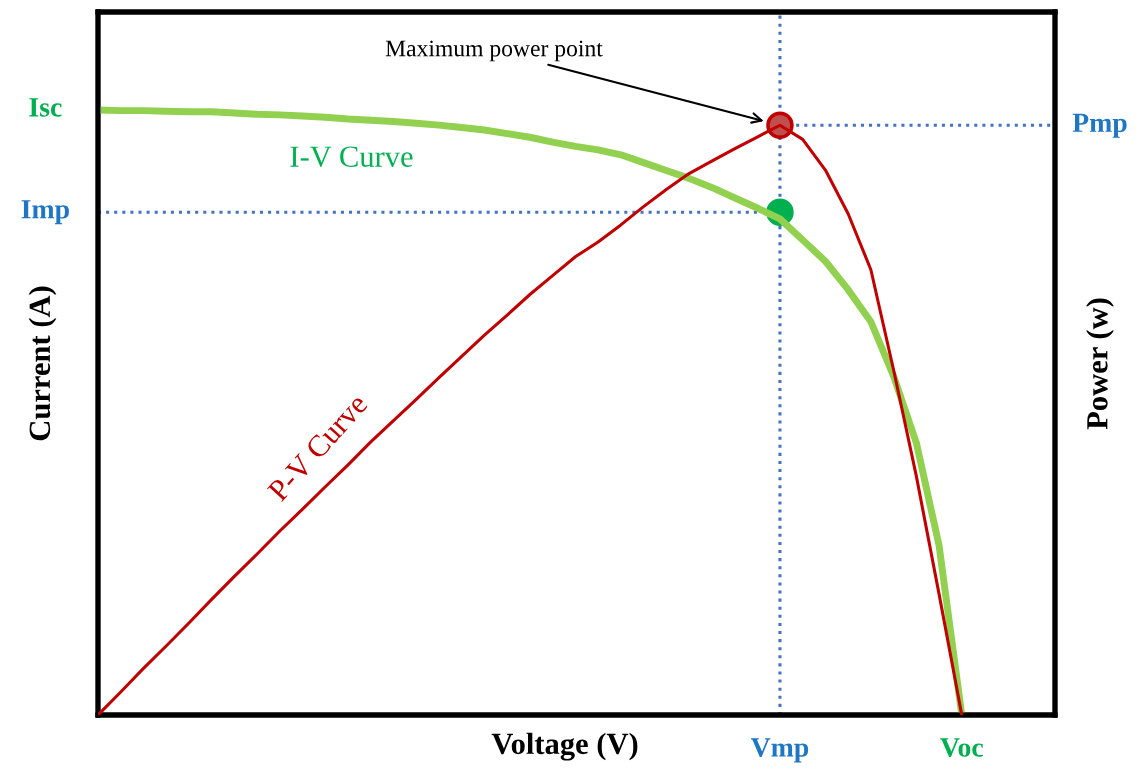  What do you see at coordinates (1099, 125) in the screenshot?
I see `text: Pmp` at bounding box center [1099, 125].